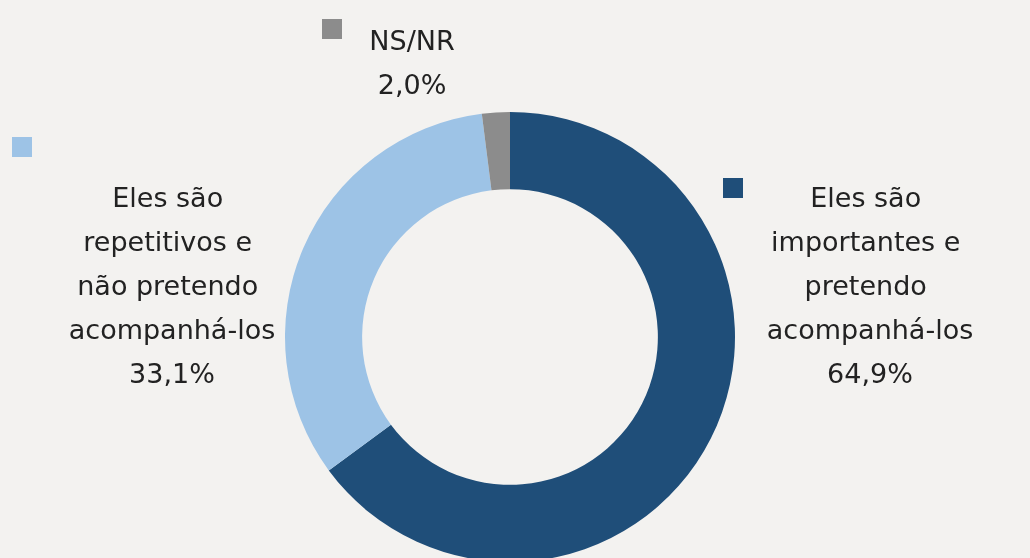 The width and height of the screenshot is (1030, 558). Describe the element at coordinates (870, 263) in the screenshot. I see `slice-label: Eles são importantes e pretendo acompanhá-los` at that location.